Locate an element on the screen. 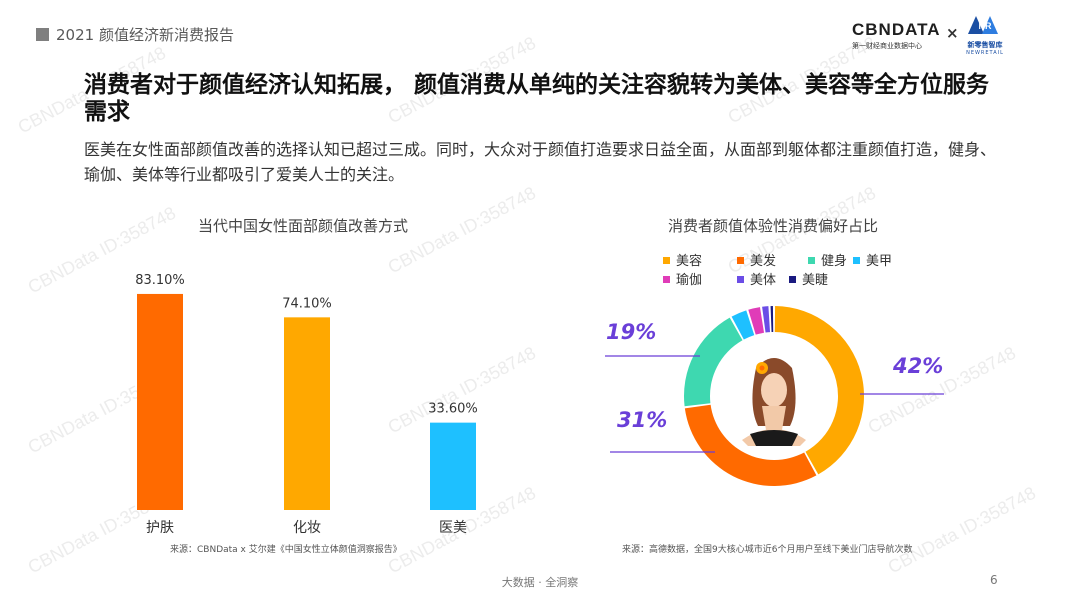  partner-logo: NR 新零售智库 NEWRETAIL is located at coordinates (985, 35).